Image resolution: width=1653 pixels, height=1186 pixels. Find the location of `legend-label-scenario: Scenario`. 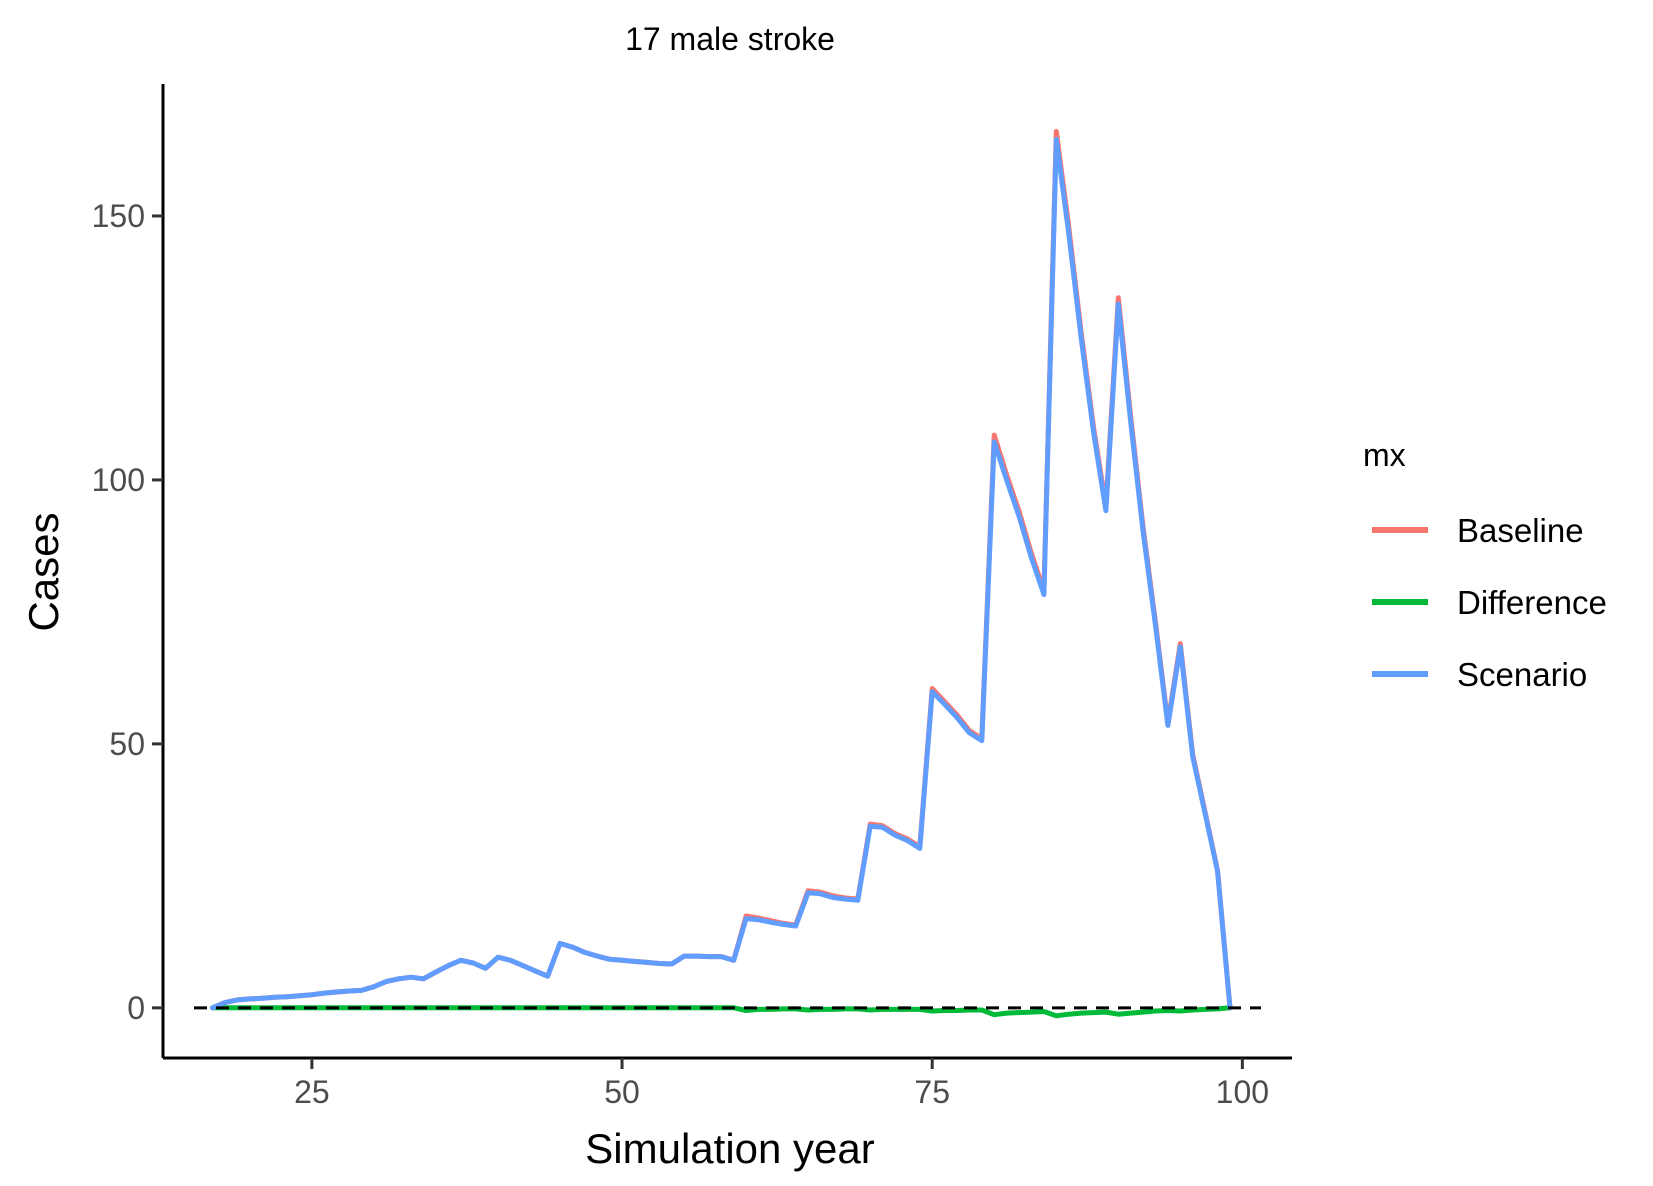

legend-label-scenario: Scenario is located at coordinates (1522, 674).